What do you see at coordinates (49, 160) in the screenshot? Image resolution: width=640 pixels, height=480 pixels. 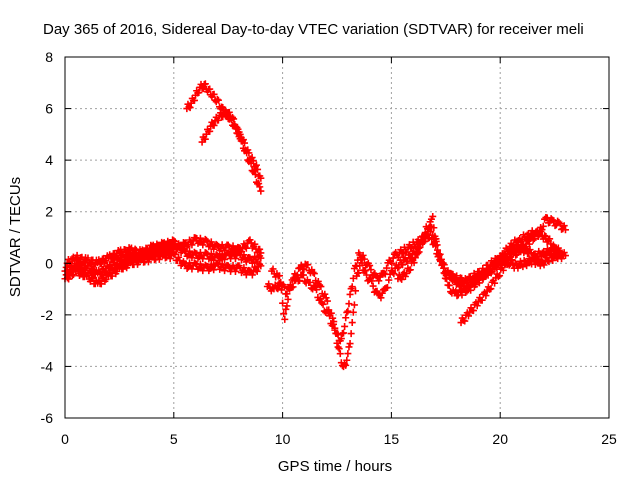 I see `y-tick-label: 4` at bounding box center [49, 160].